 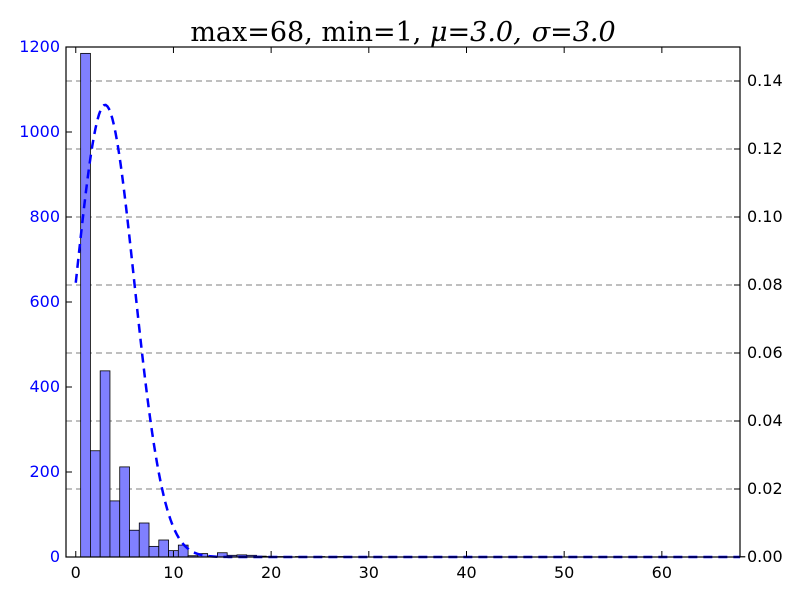 What do you see at coordinates (310, 32) in the screenshot?
I see `chart-title-plain: max=68, min=1,` at bounding box center [310, 32].